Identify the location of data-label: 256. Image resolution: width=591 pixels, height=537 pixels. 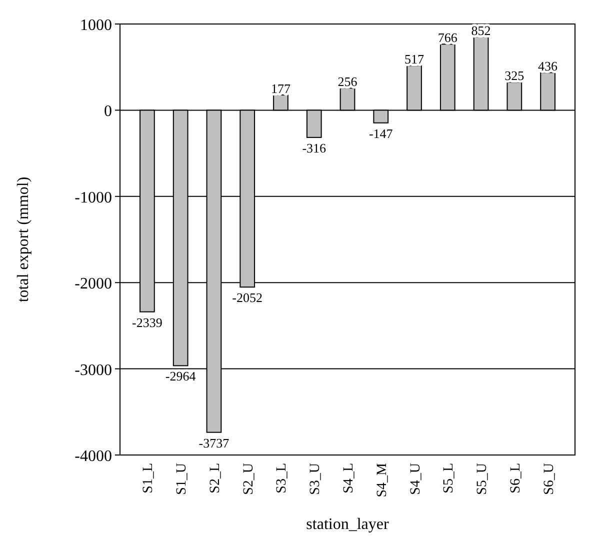
(348, 82).